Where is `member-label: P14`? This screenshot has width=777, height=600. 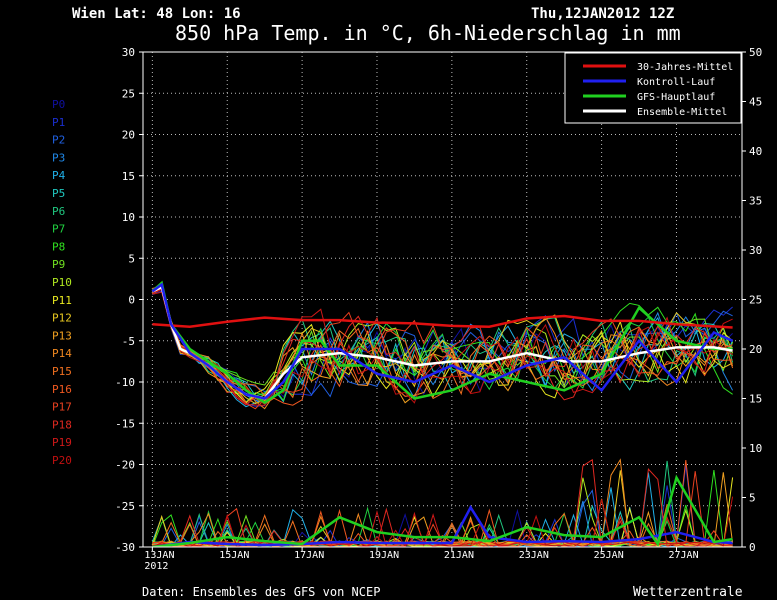
member-label: P14 is located at coordinates (62, 353).